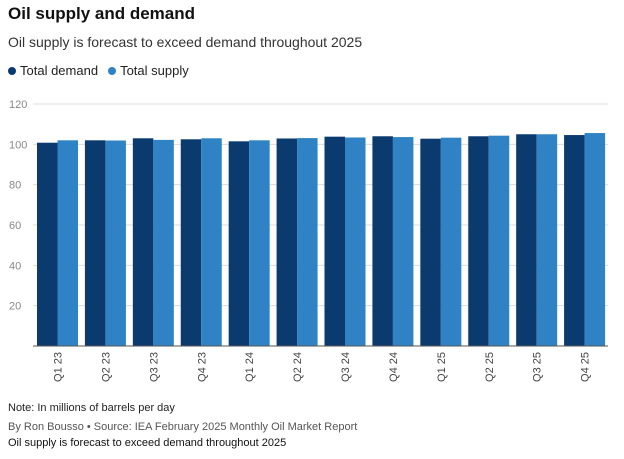 The height and width of the screenshot is (459, 624). What do you see at coordinates (15, 266) in the screenshot?
I see `y-tick-label: 40` at bounding box center [15, 266].